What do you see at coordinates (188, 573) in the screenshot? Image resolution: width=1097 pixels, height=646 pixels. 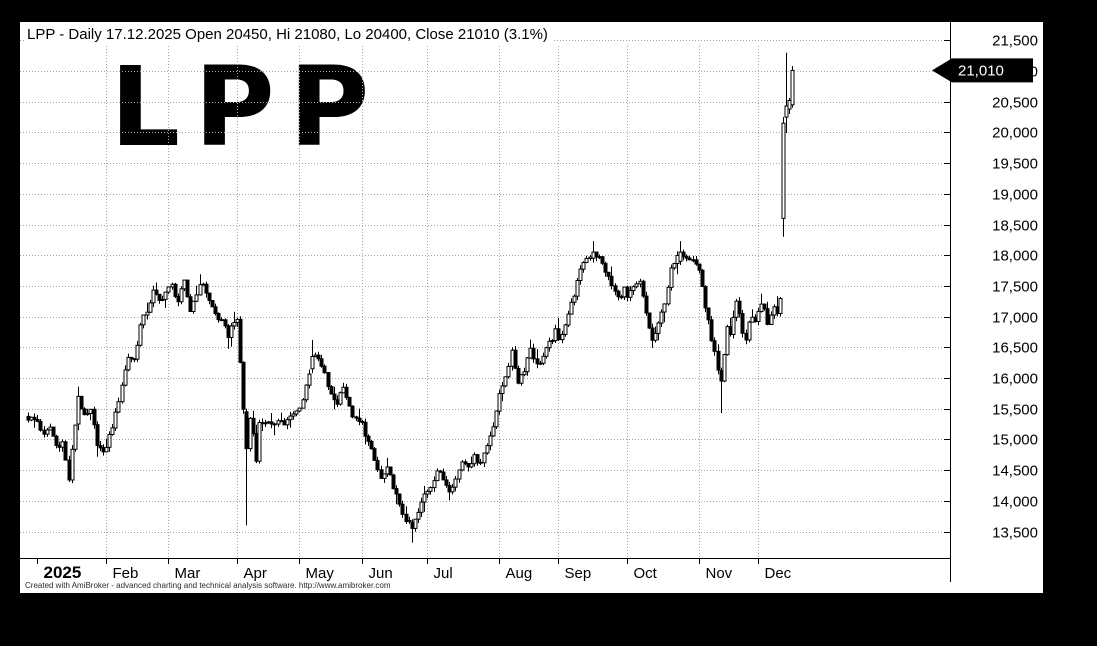 I see `x-axis-label: Mar` at bounding box center [188, 573].